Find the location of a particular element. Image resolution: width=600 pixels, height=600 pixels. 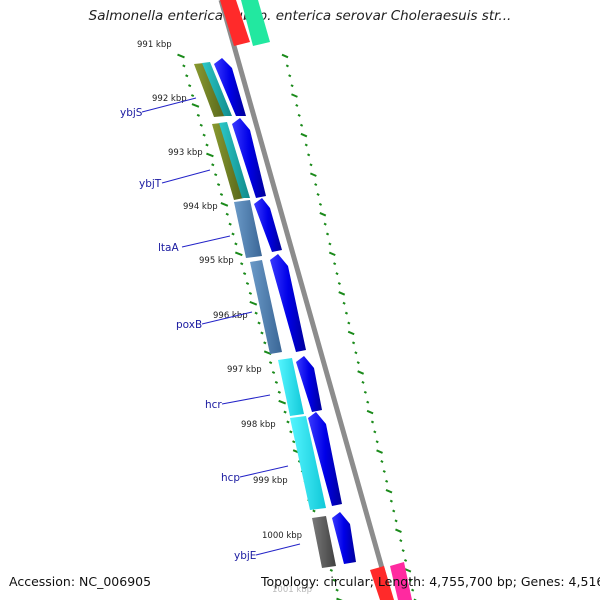

gene-hcr-feature is located at coordinates (291, 387).